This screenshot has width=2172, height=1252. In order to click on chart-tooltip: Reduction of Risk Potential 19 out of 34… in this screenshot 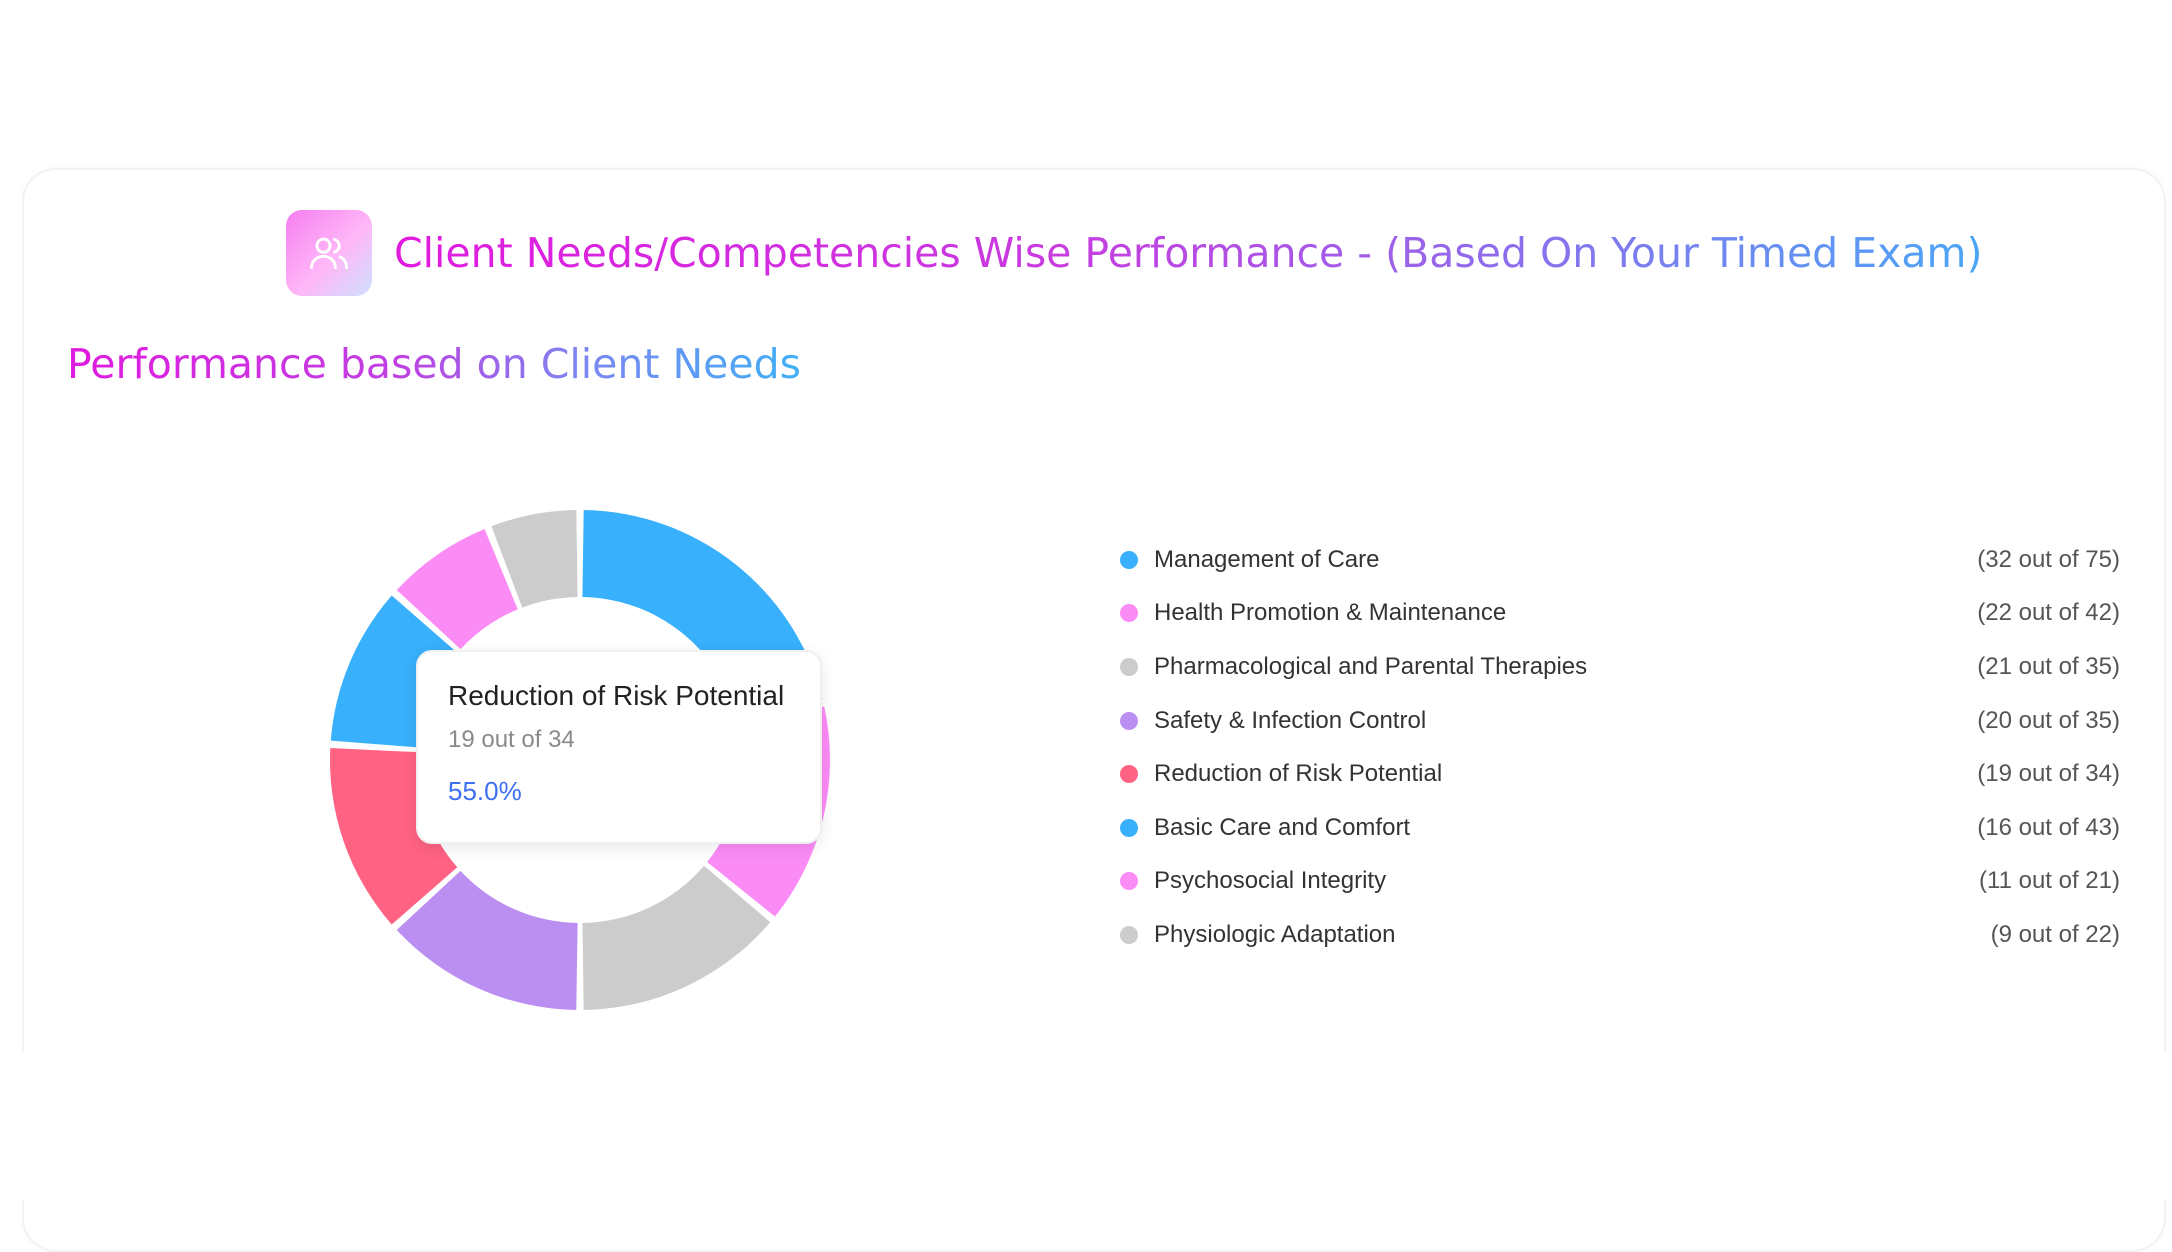, I will do `click(619, 747)`.